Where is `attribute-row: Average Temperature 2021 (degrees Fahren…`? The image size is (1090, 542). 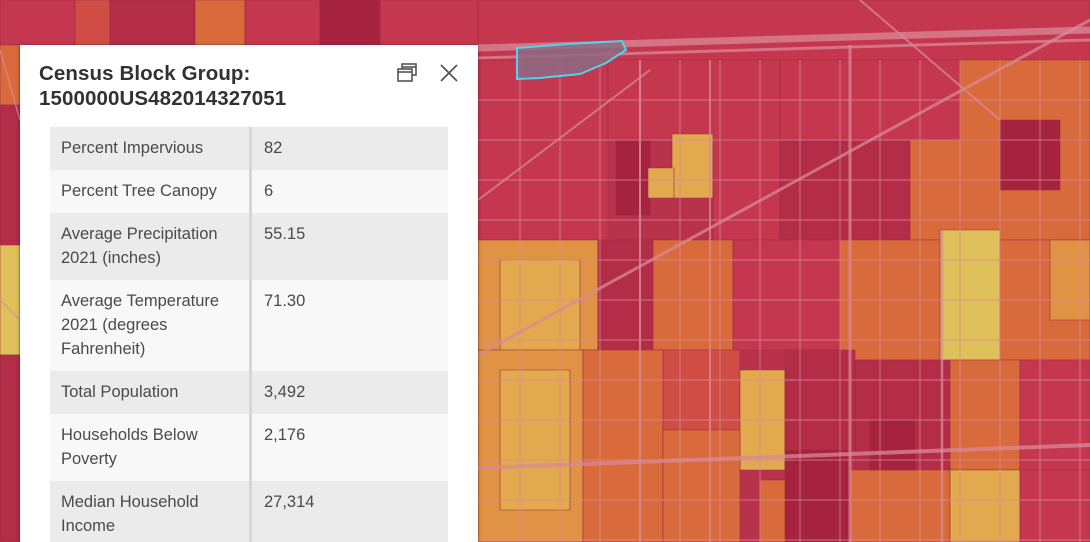 attribute-row: Average Temperature 2021 (degrees Fahren… is located at coordinates (249, 325).